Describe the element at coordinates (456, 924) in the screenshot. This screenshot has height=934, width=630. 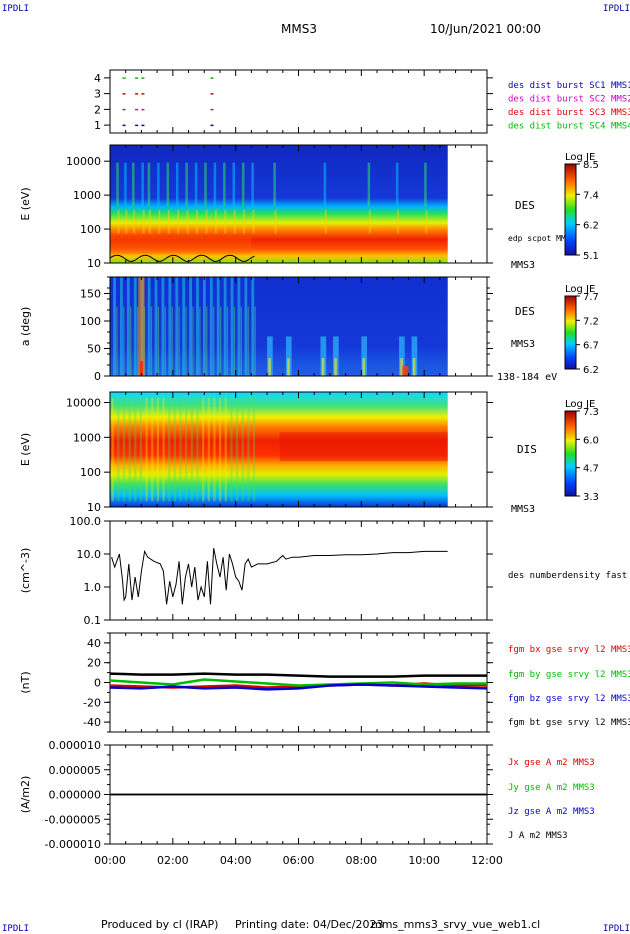
I see `file-name: mms_mms3_srvy_vue_web1.cl` at that location.